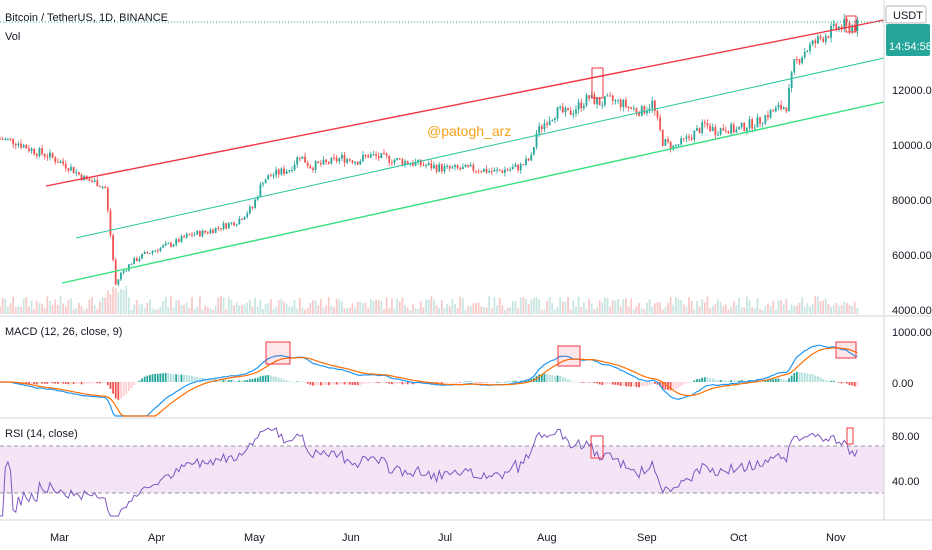  Describe the element at coordinates (912, 91) in the screenshot. I see `price-tick: 12000.00` at that location.